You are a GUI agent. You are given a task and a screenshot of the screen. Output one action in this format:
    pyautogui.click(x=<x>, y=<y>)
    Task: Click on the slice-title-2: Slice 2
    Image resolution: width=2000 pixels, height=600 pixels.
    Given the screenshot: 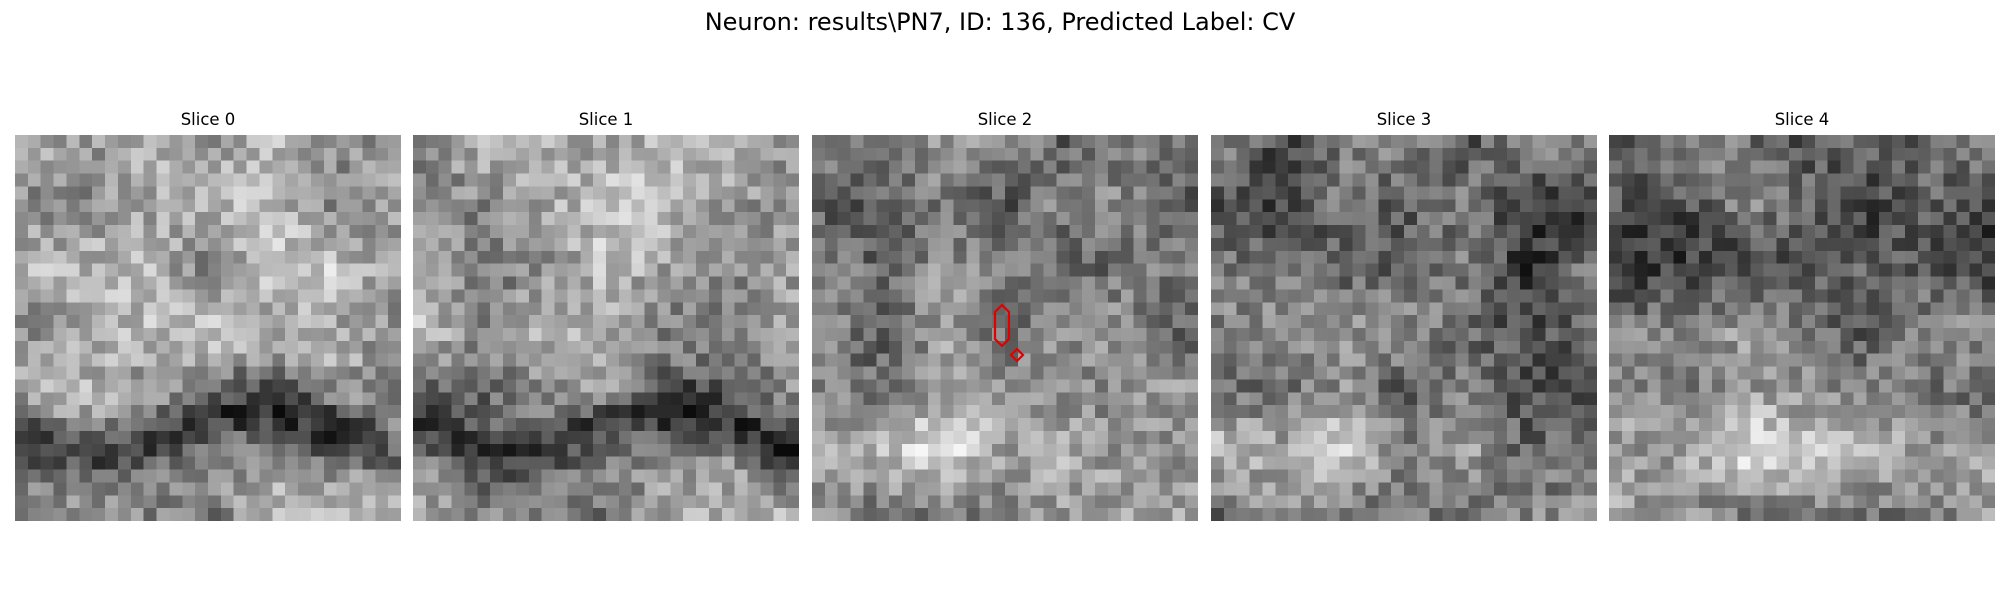 What is the action you would take?
    pyautogui.click(x=1005, y=119)
    